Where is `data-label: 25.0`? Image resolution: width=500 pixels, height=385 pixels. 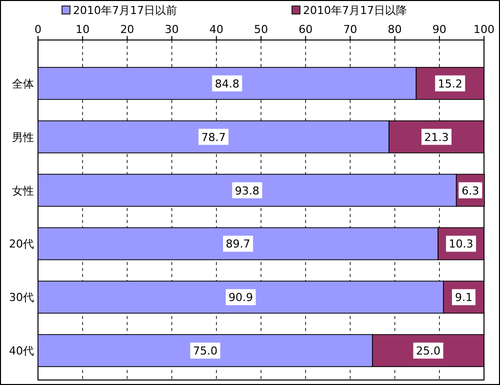 data-label: 25.0 is located at coordinates (428, 351).